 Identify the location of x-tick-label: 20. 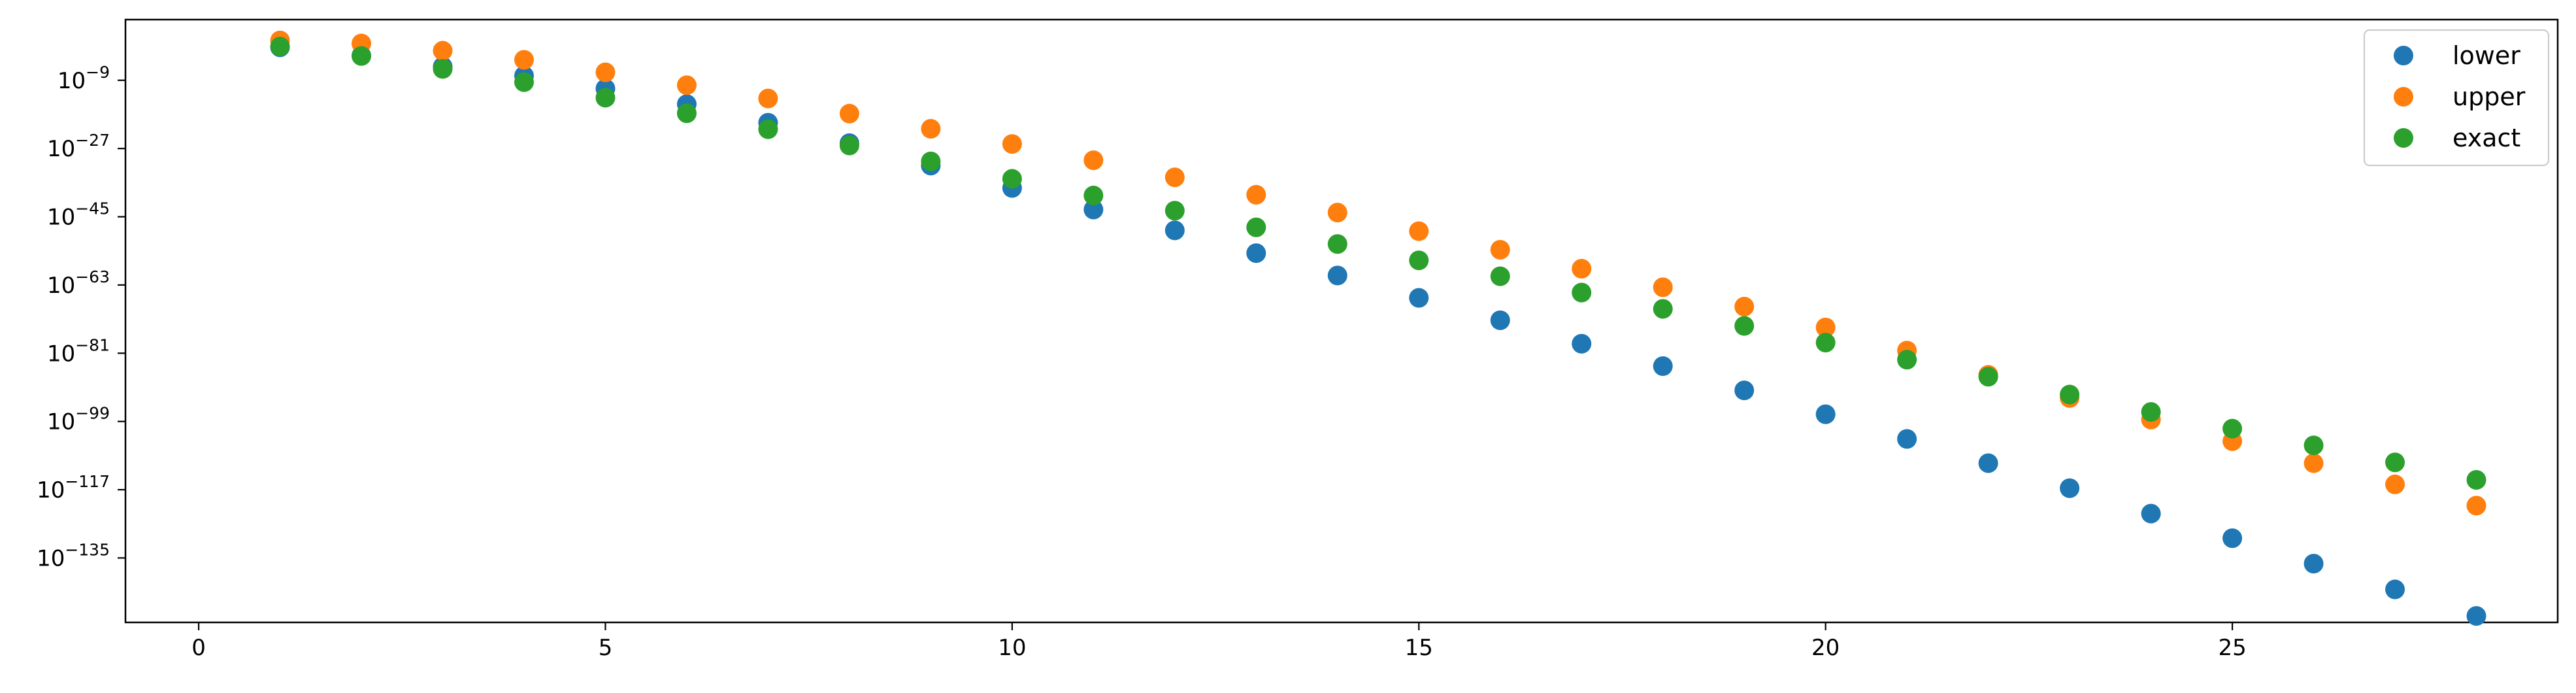
(1825, 648).